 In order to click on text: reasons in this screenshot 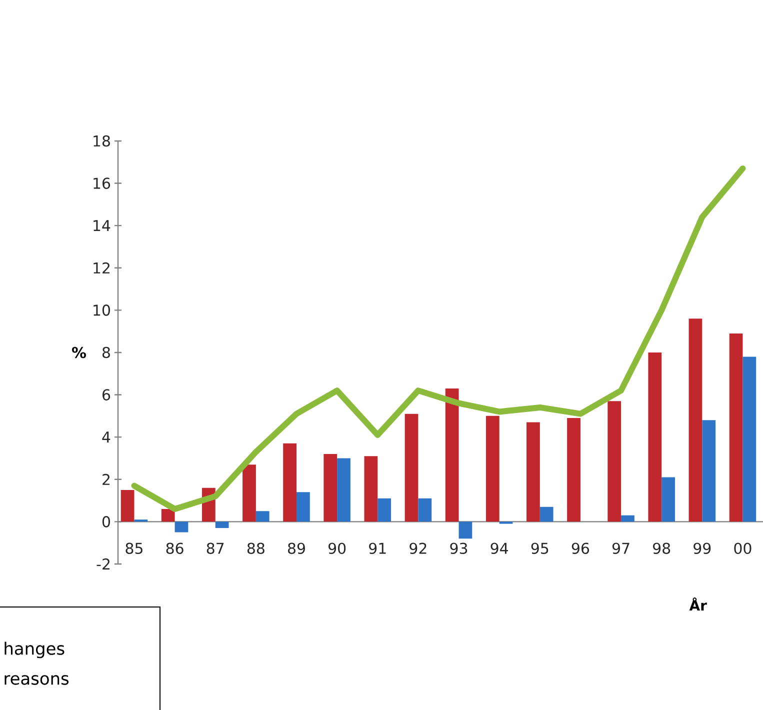, I will do `click(36, 680)`.